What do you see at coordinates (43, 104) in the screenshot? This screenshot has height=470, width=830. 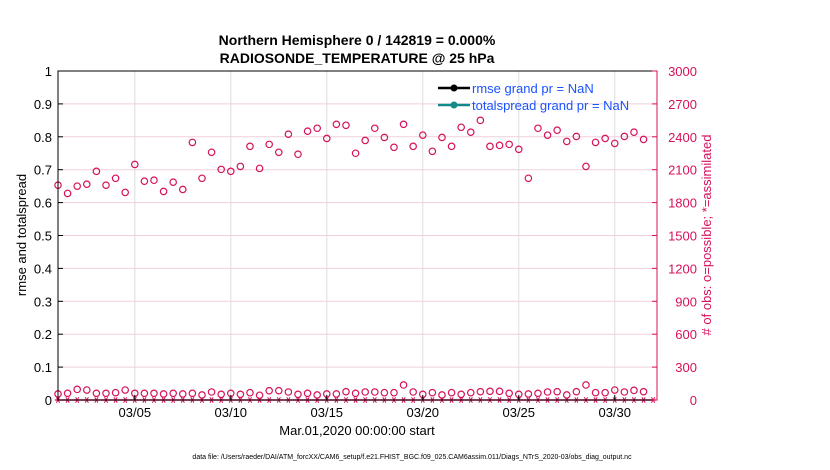 I see `y-tick-label-left: 0.9` at bounding box center [43, 104].